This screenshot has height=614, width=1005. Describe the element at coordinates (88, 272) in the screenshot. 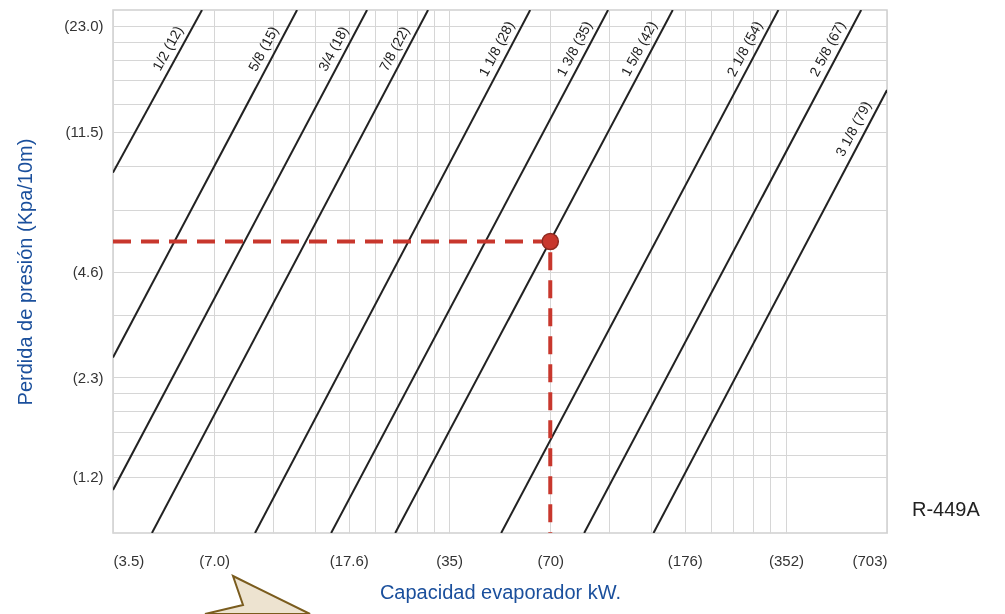

I see `y-tick-label: (4.6)` at that location.